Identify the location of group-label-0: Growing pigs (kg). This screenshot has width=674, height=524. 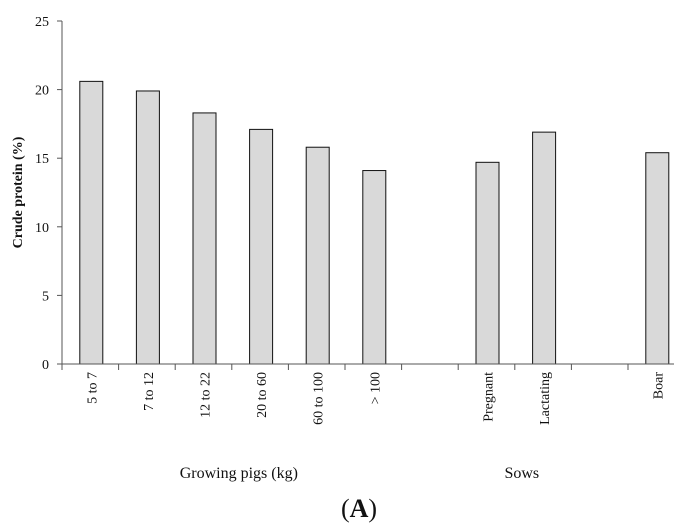
(239, 473).